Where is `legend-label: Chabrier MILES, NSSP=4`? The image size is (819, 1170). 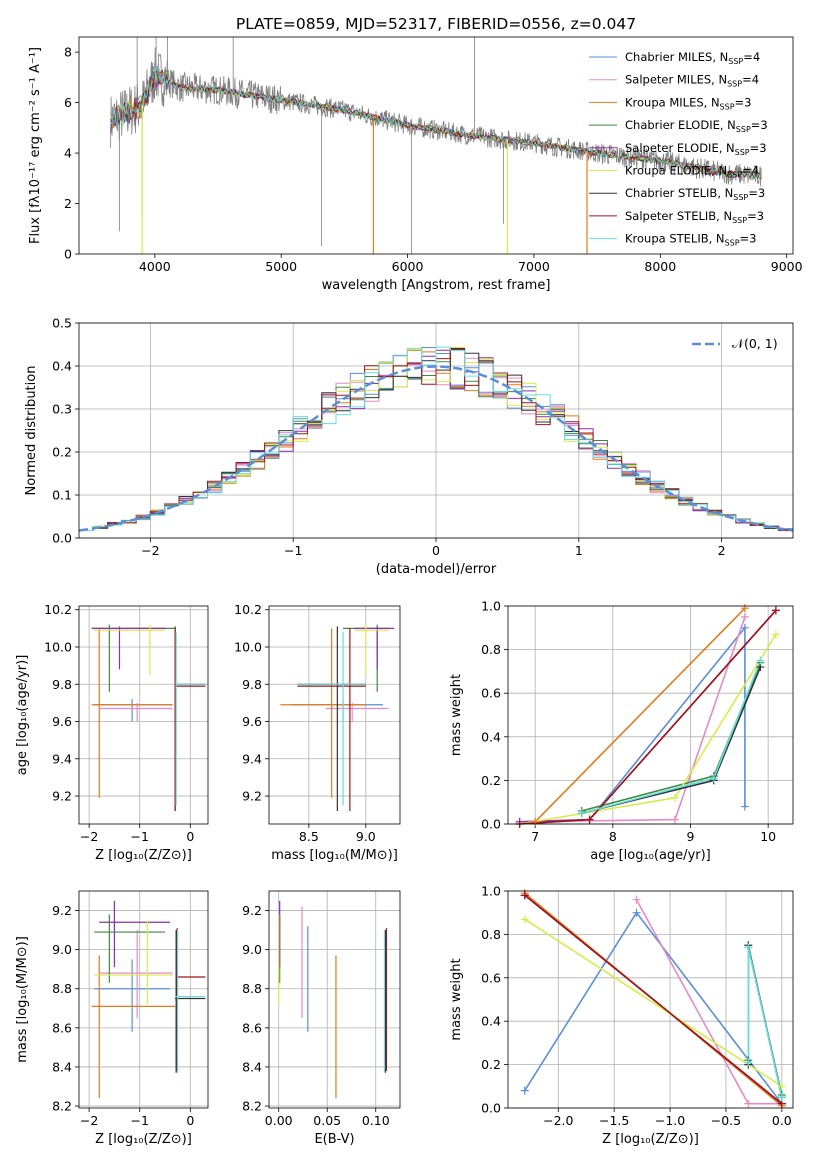 legend-label: Chabrier MILES, NSSP=4 is located at coordinates (692, 58).